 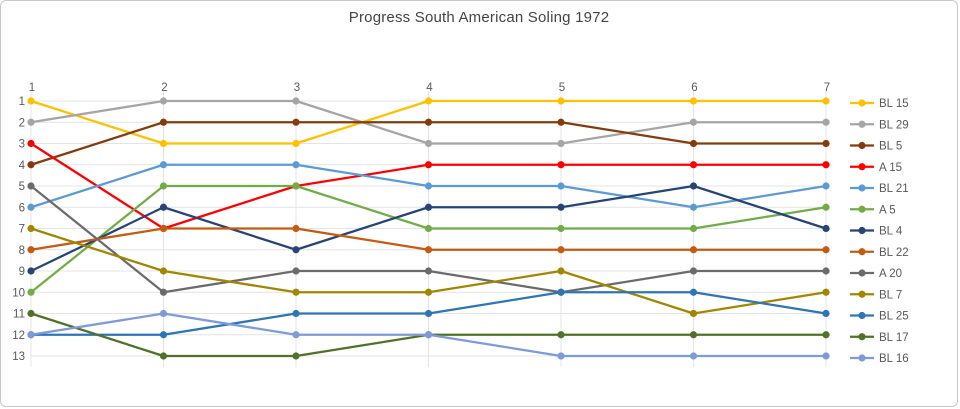 What do you see at coordinates (694, 88) in the screenshot?
I see `x-tick-label: 6` at bounding box center [694, 88].